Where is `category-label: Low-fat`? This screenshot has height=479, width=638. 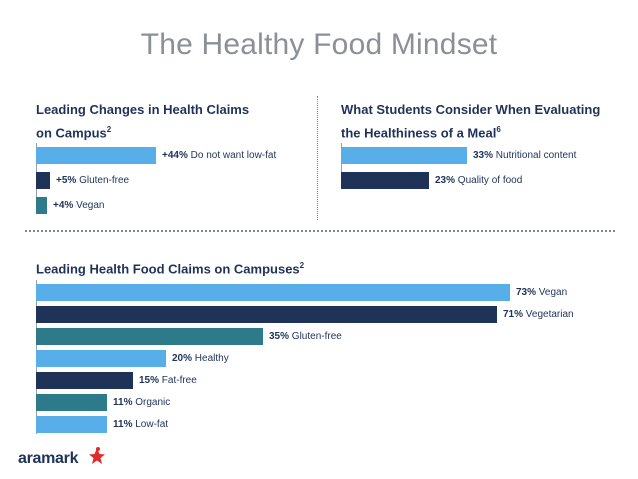
category-label: Low-fat is located at coordinates (150, 424).